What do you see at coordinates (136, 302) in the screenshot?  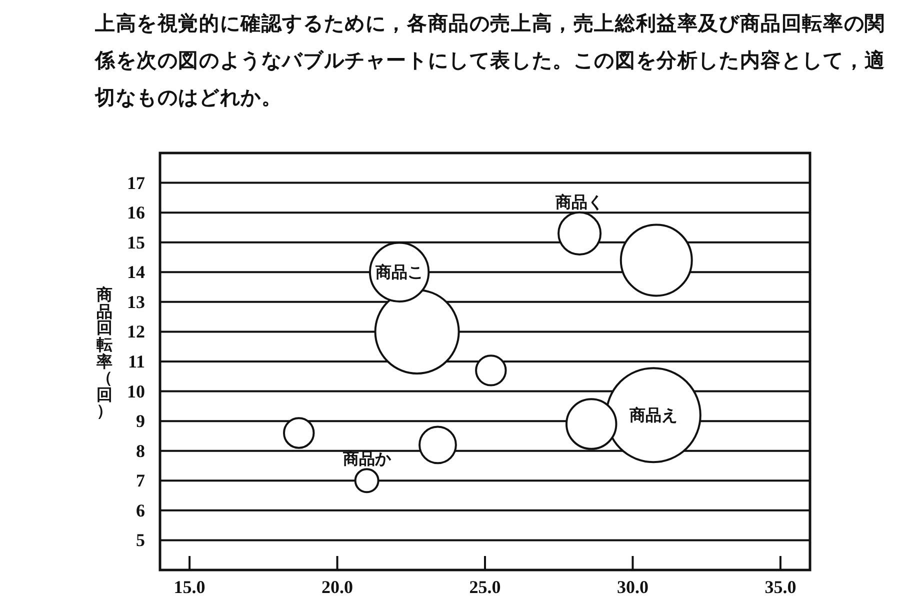 I see `y-tick-label: 13` at bounding box center [136, 302].